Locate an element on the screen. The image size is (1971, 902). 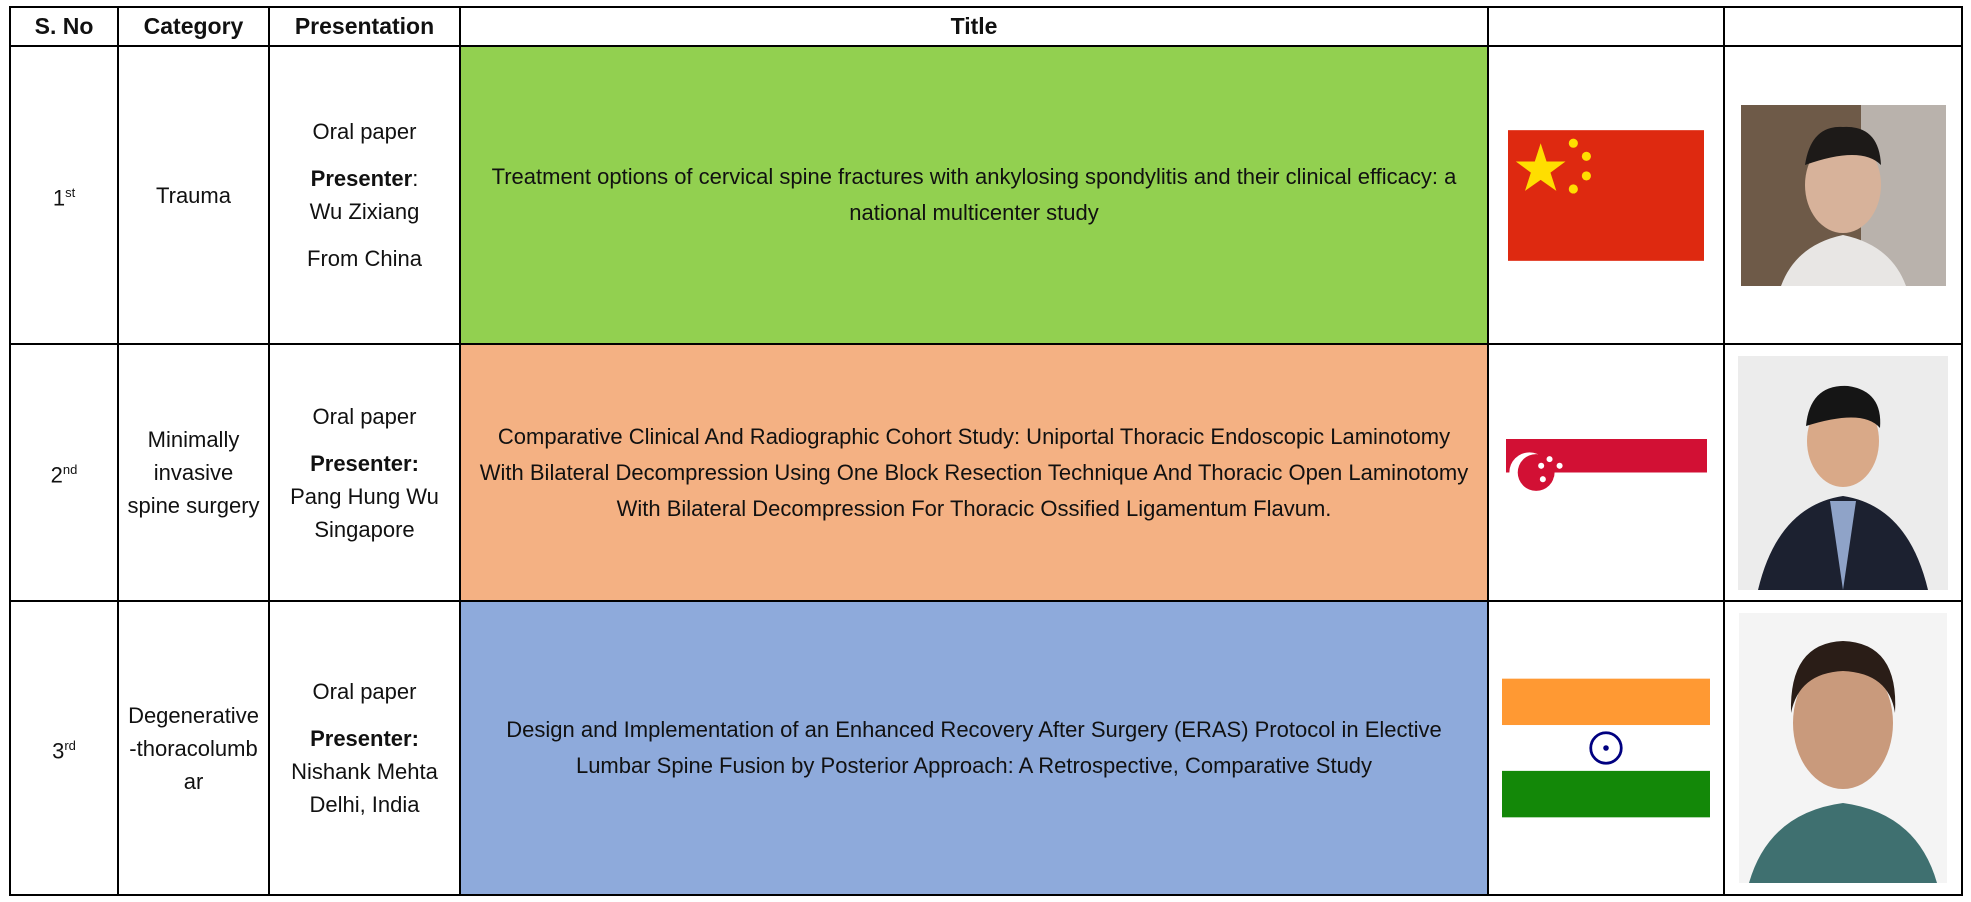
header-cell: Presentation is located at coordinates (364, 26).